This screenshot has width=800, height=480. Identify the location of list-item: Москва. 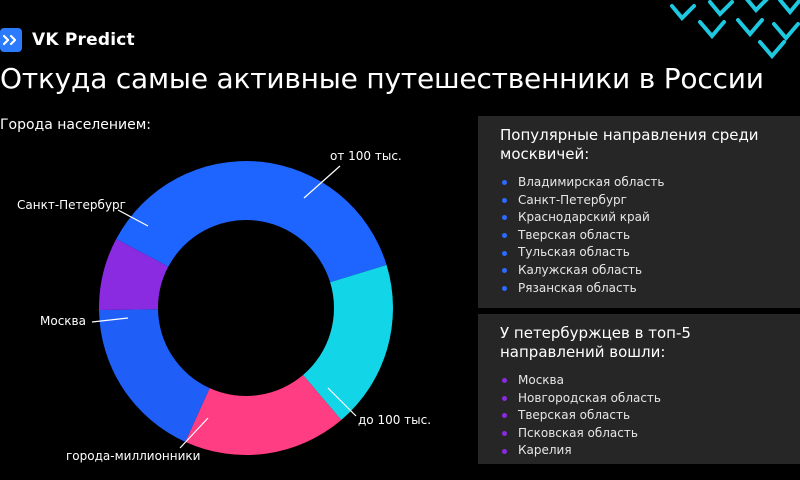
(651, 381).